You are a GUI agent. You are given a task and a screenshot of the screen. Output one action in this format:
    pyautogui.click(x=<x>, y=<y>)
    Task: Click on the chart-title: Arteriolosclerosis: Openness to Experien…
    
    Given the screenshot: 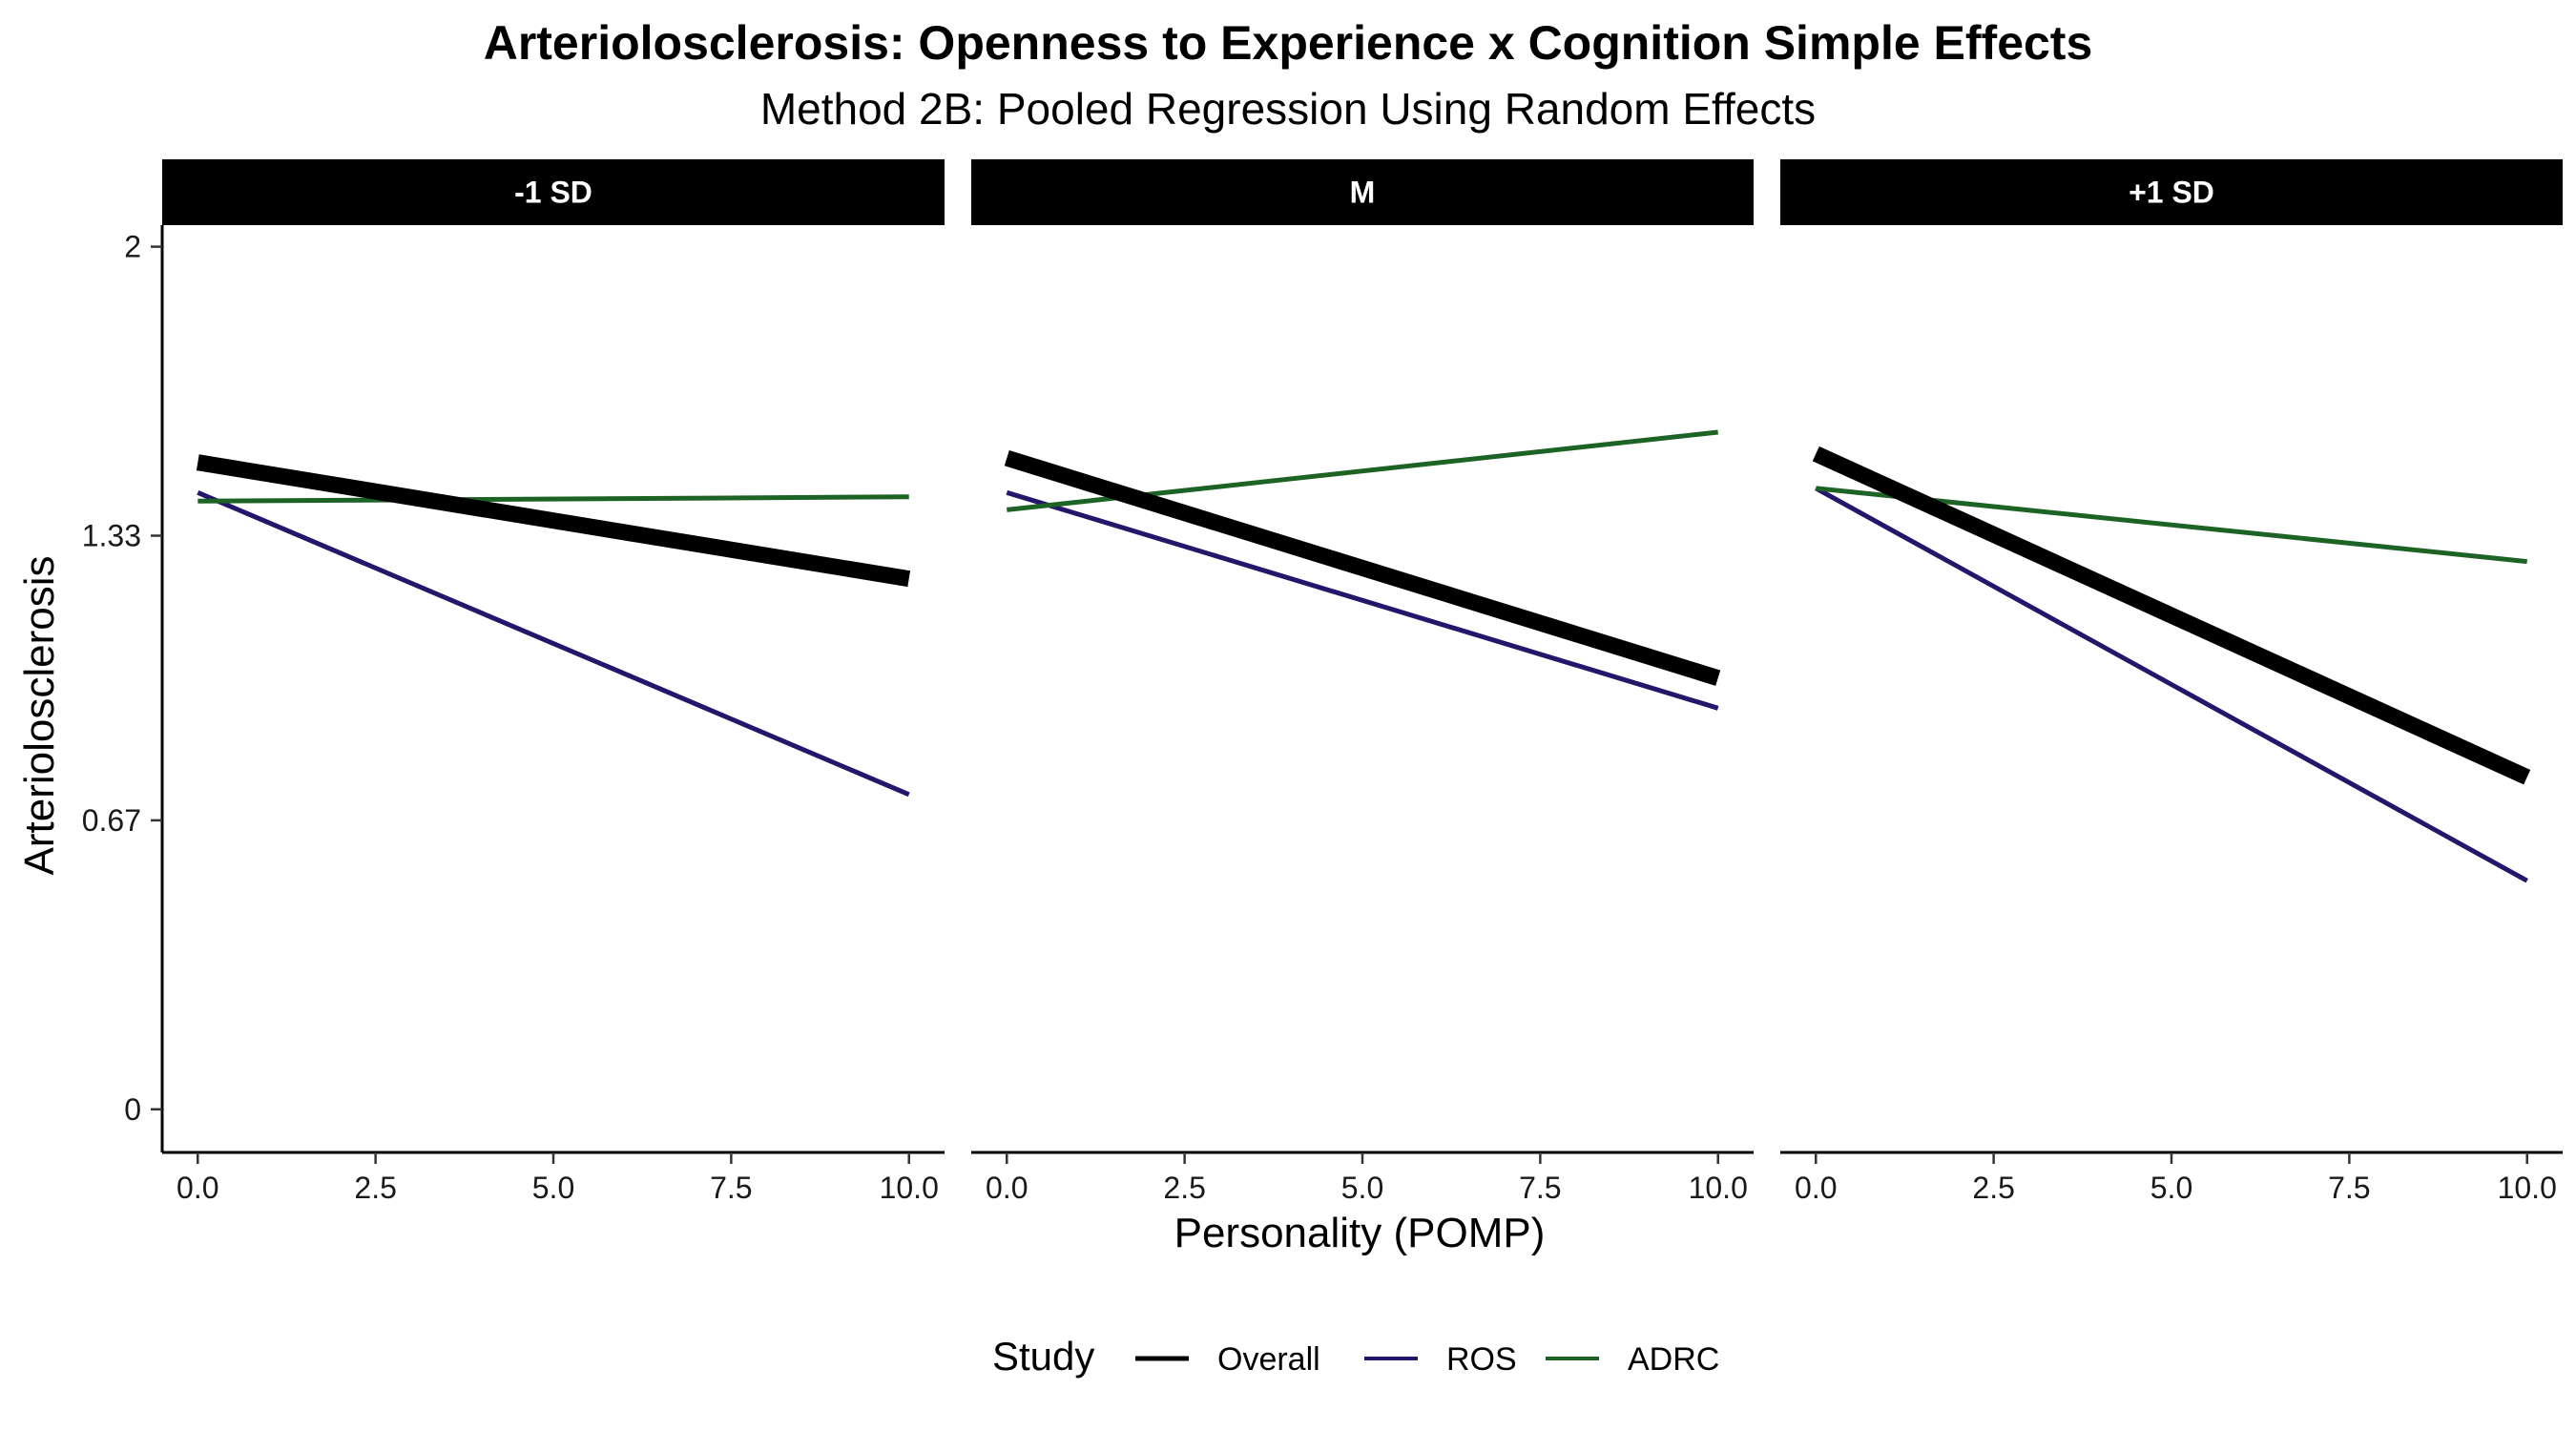 What is the action you would take?
    pyautogui.click(x=1288, y=43)
    